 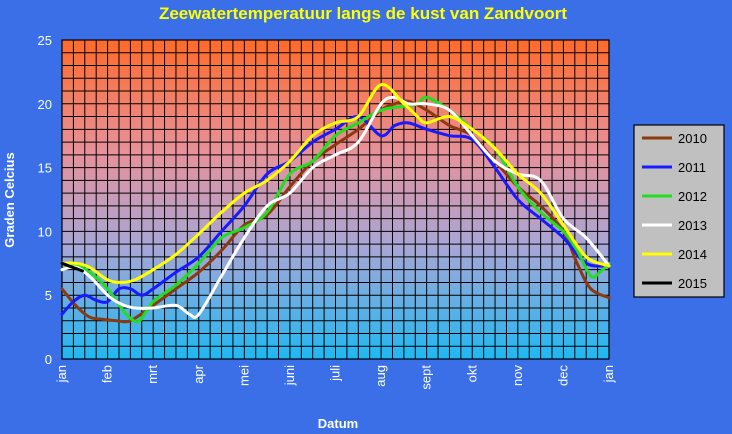 I want to click on y-tick-label: 20, so click(x=45, y=104).